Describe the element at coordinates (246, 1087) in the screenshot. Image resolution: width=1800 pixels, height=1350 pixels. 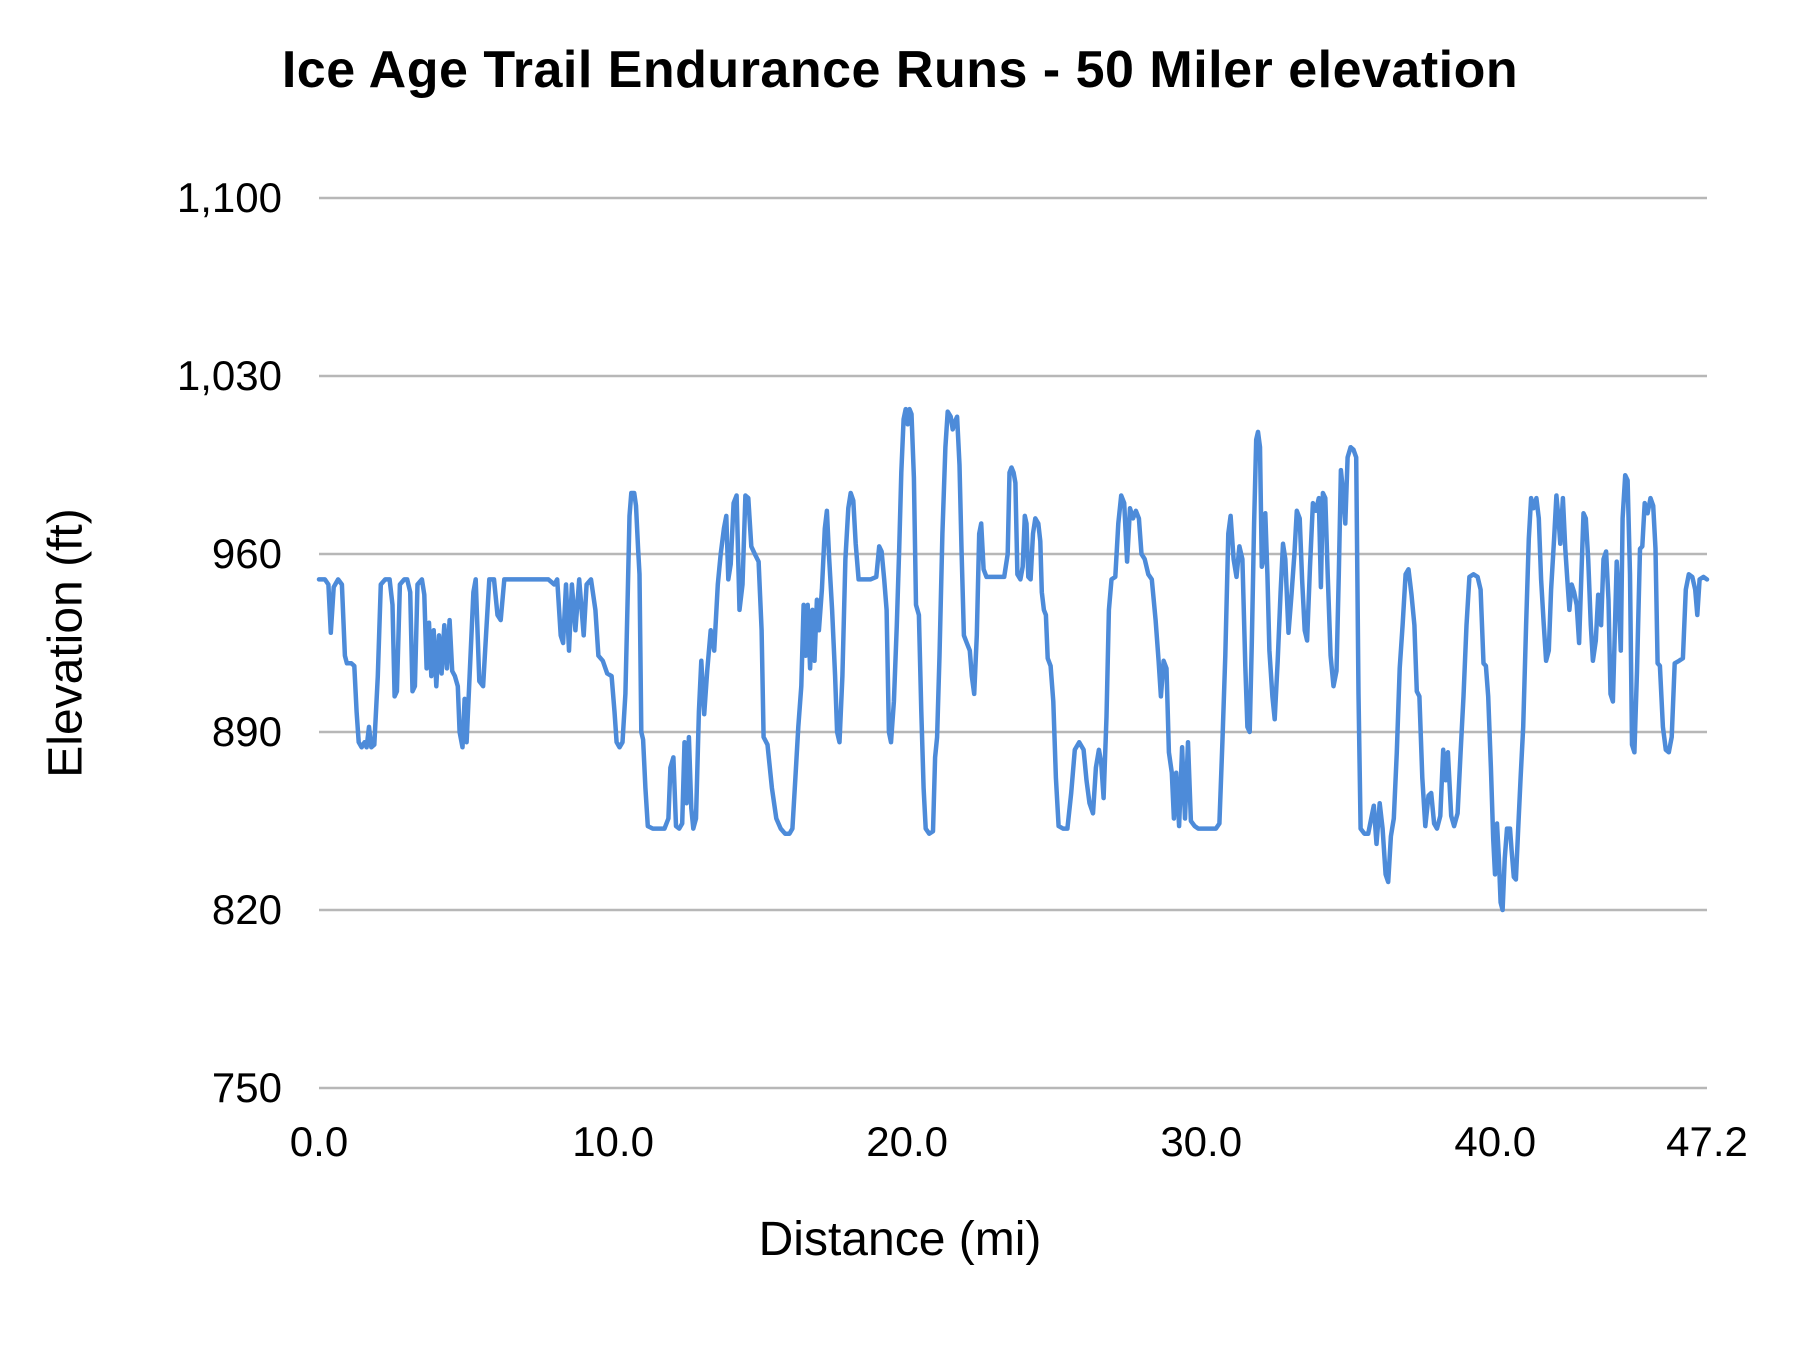
I see `y-tick-label-750: 750` at that location.